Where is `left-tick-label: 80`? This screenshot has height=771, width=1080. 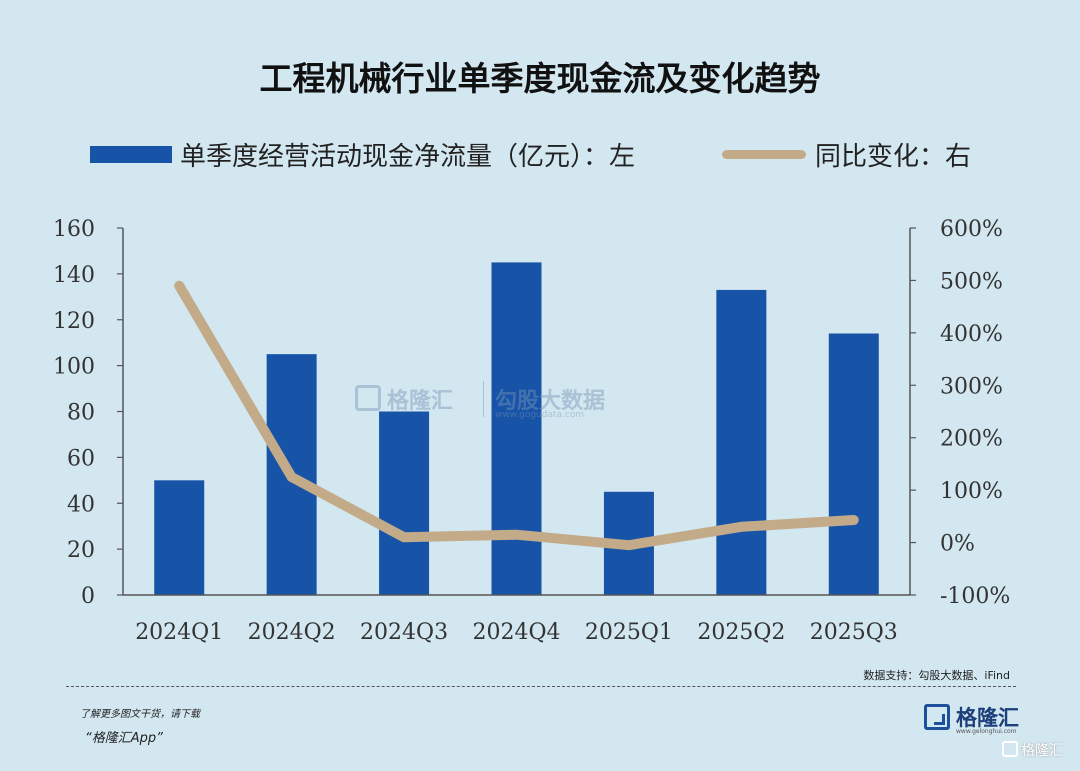
left-tick-label: 80 is located at coordinates (81, 413).